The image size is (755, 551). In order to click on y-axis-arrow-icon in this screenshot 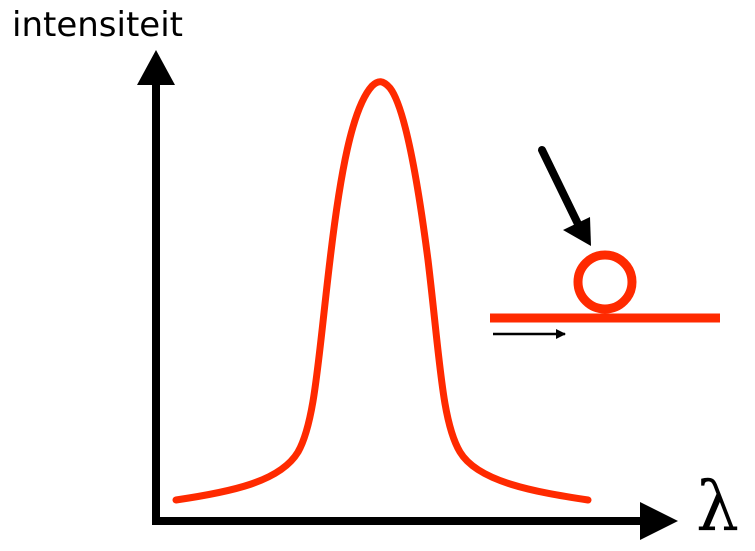, I will do `click(156, 67)`.